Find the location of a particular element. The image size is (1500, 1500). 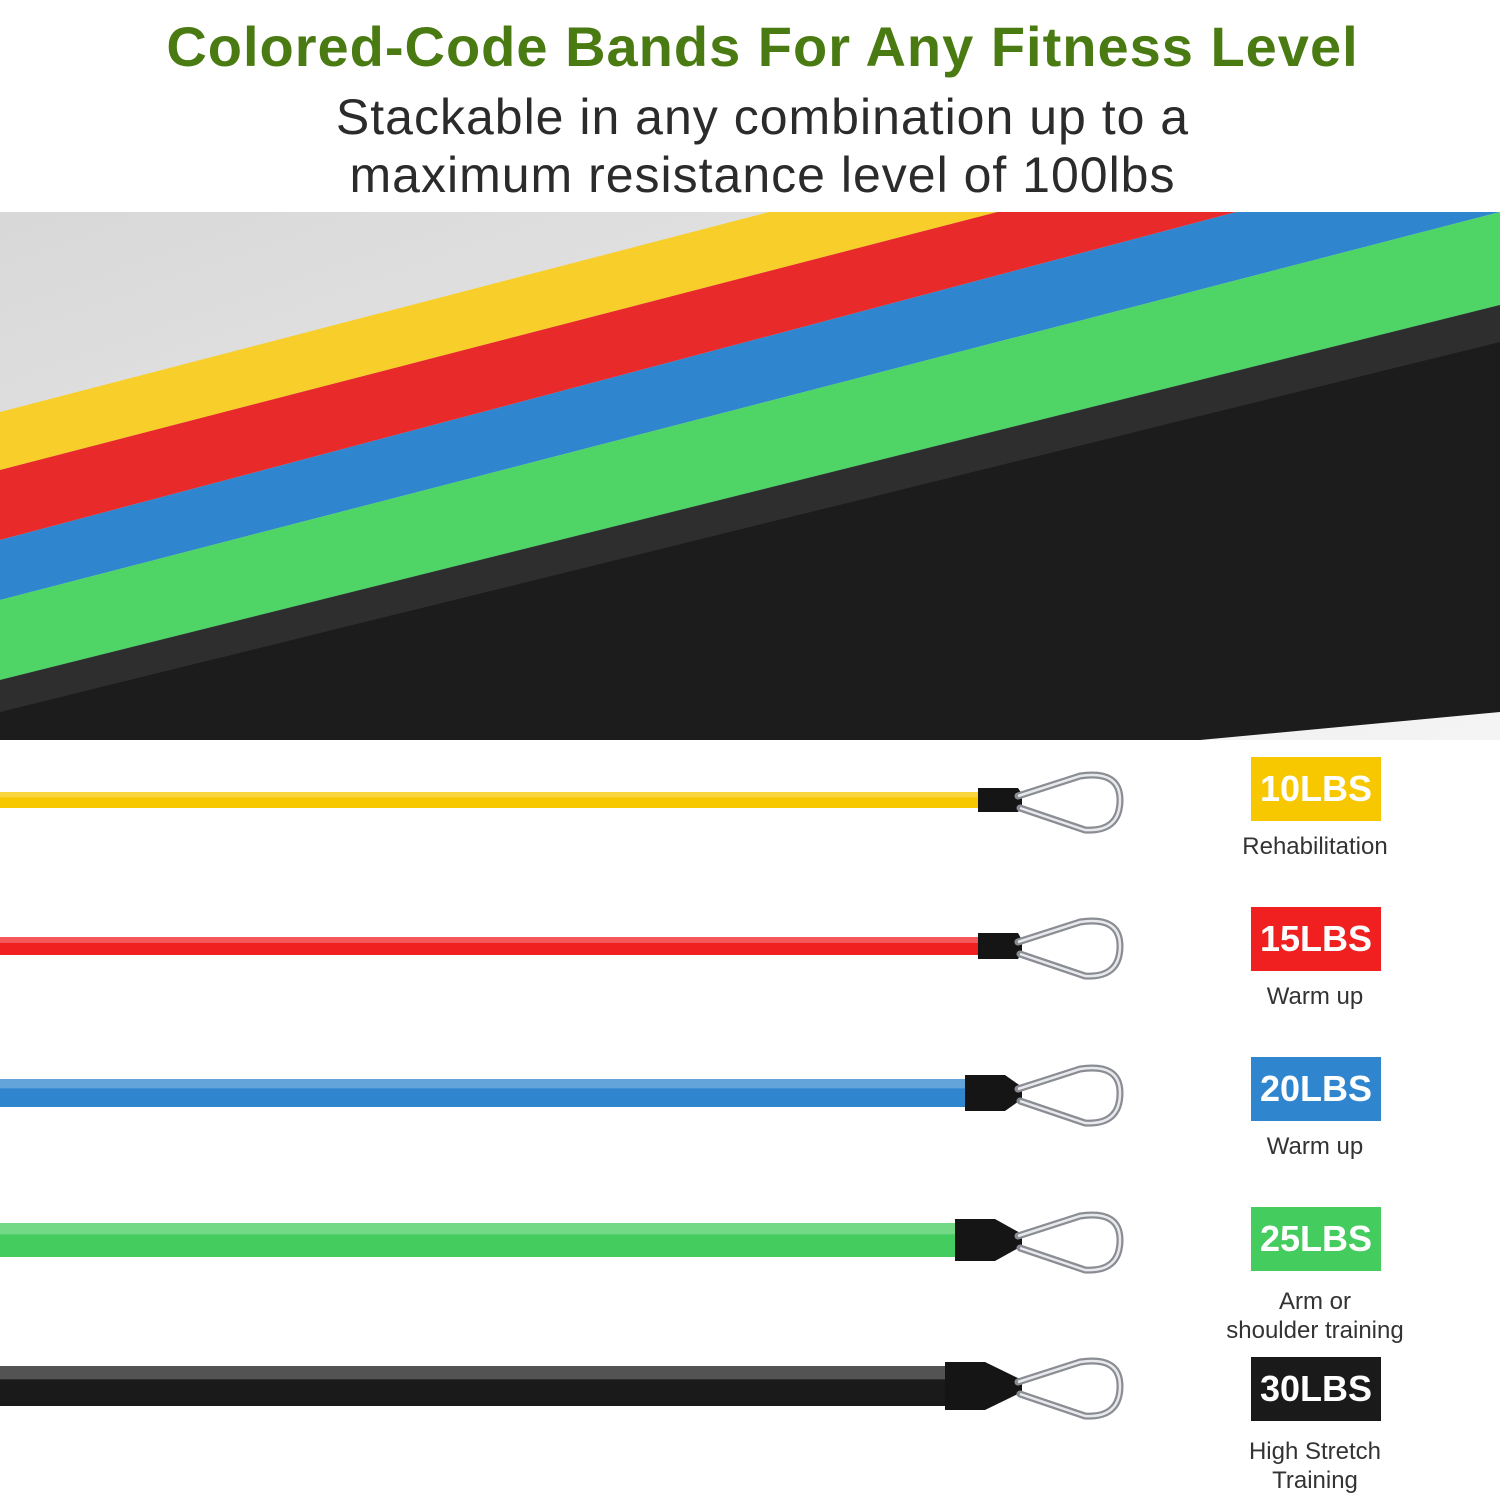

band-description: Training is located at coordinates (1315, 1480).